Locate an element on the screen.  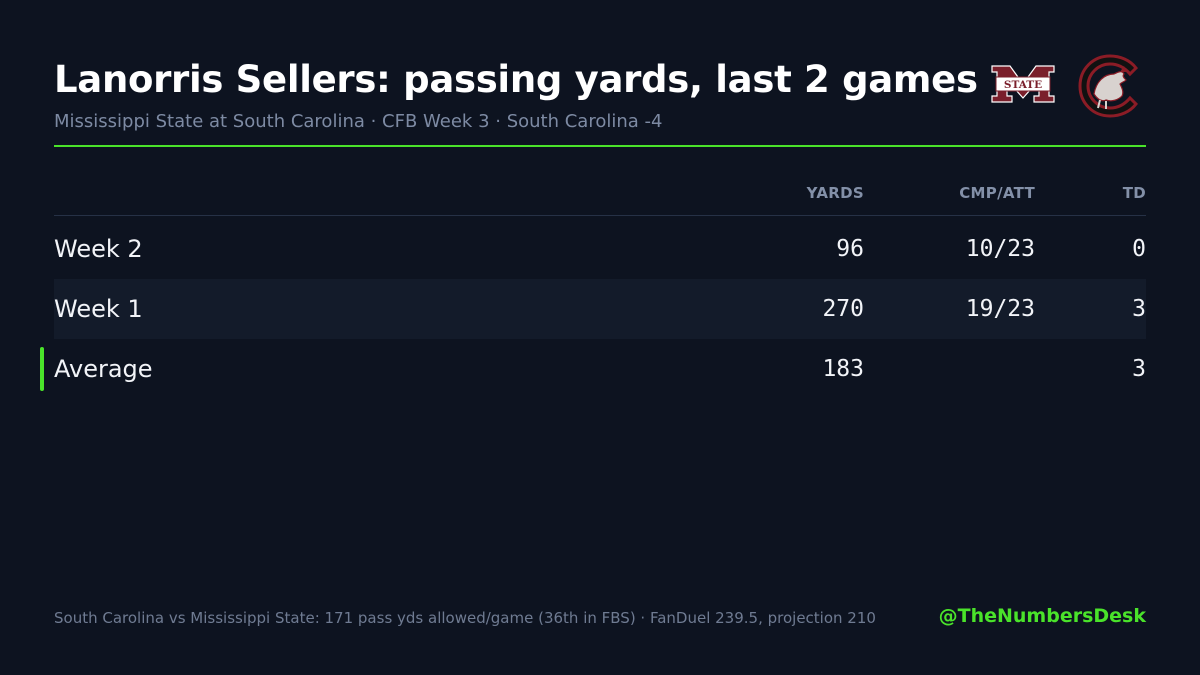
column-header-yards: YARDS is located at coordinates (835, 193).